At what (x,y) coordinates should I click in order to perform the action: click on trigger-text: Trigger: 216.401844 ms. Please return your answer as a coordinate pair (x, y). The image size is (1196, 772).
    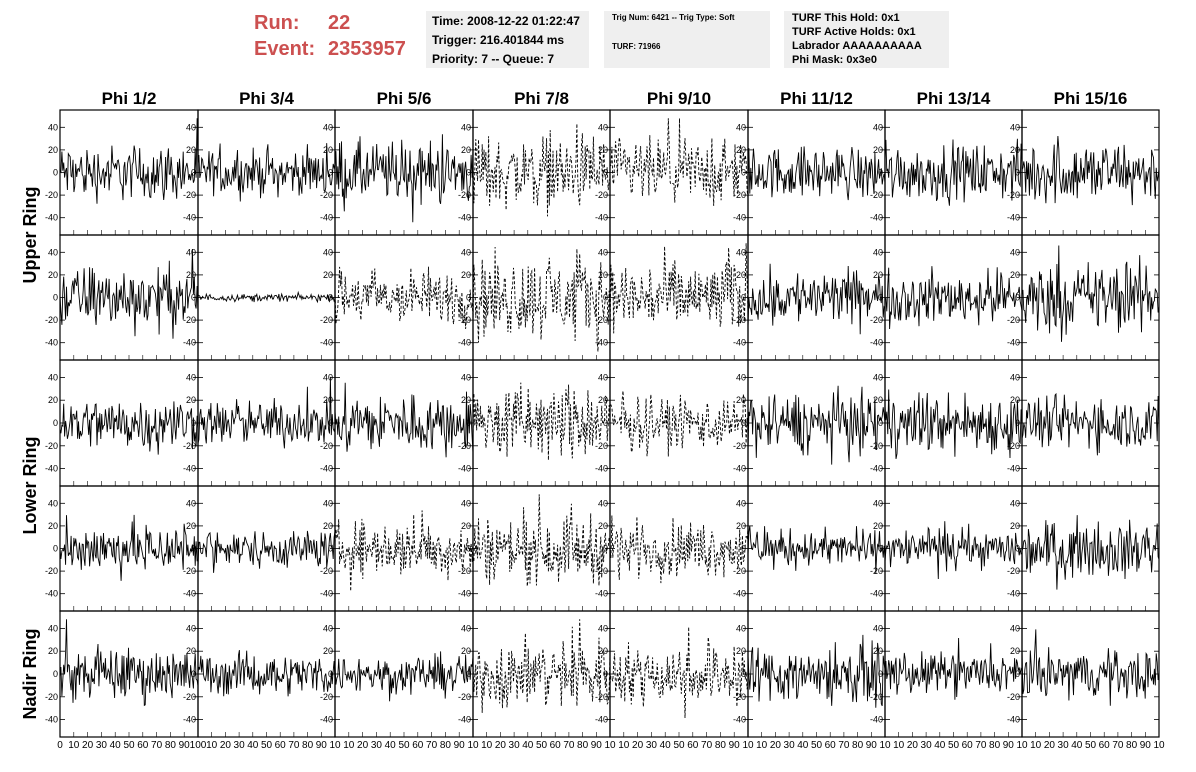
    Looking at the image, I should click on (498, 40).